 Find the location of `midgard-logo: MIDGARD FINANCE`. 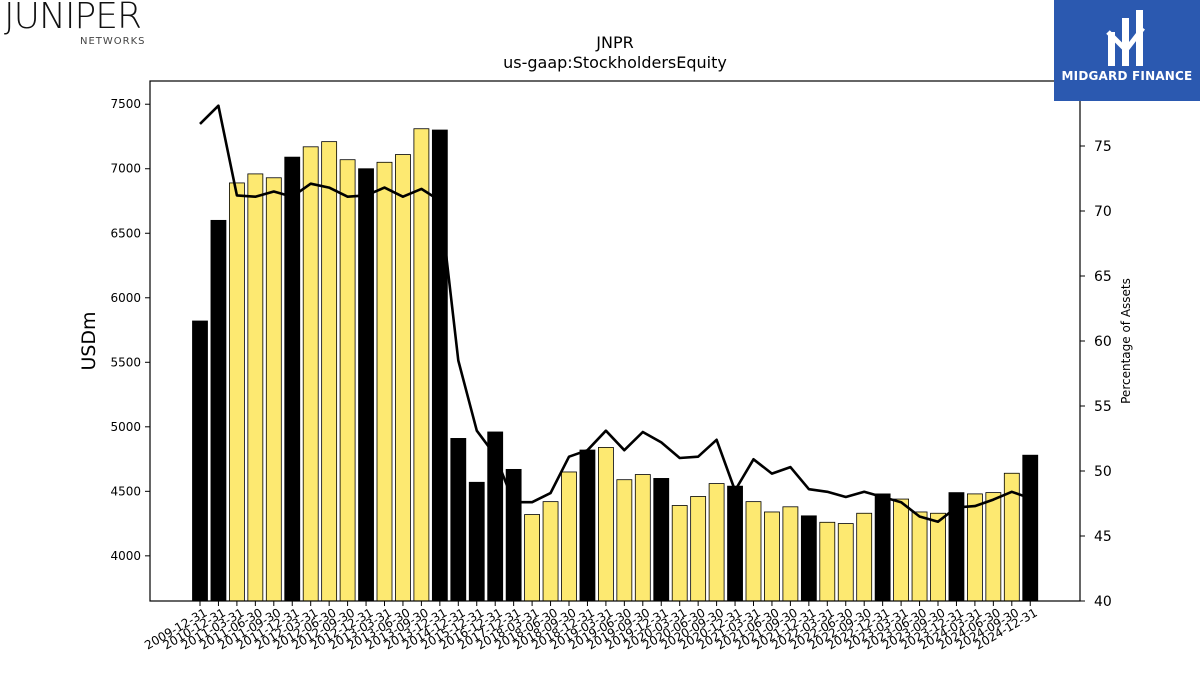

midgard-logo: MIDGARD FINANCE is located at coordinates (1127, 50).